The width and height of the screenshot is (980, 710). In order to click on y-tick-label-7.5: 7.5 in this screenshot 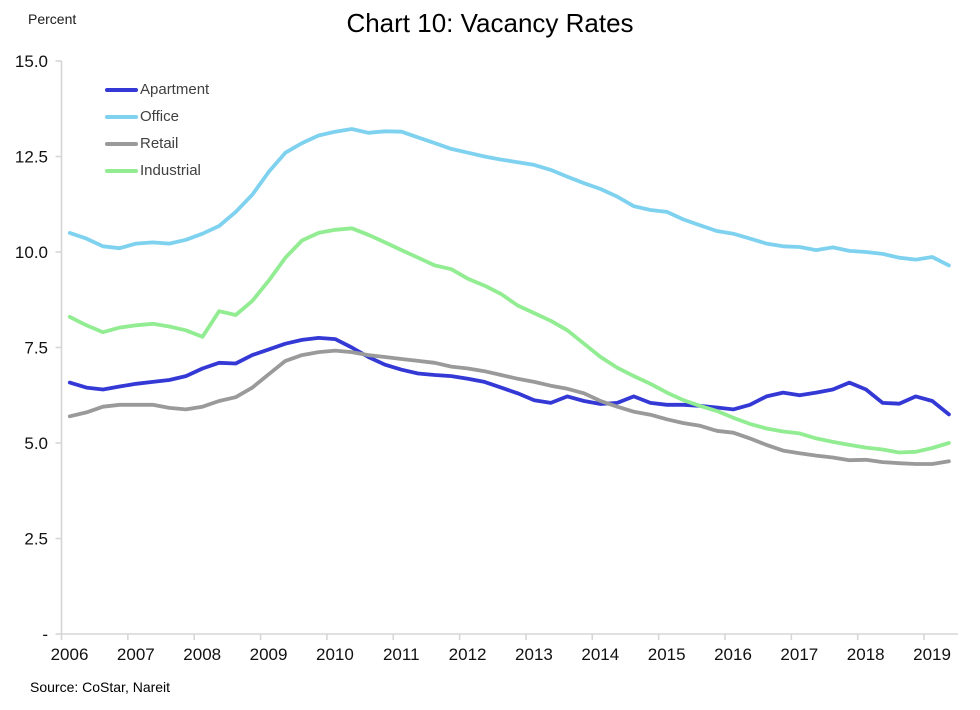, I will do `click(36, 348)`.